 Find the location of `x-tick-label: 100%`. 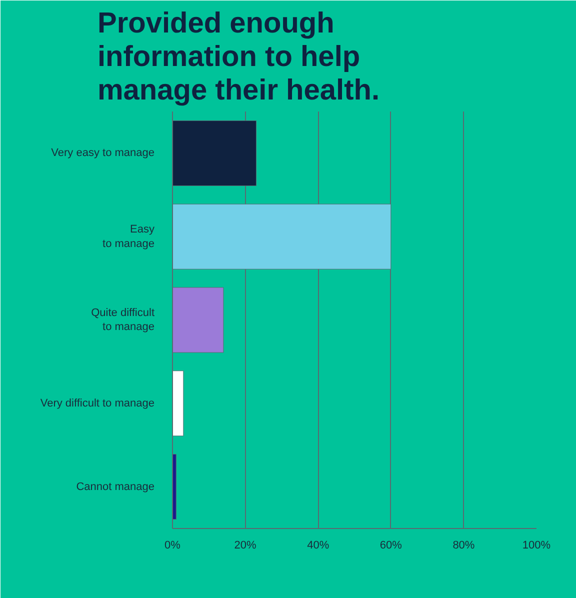

x-tick-label: 100% is located at coordinates (536, 546).